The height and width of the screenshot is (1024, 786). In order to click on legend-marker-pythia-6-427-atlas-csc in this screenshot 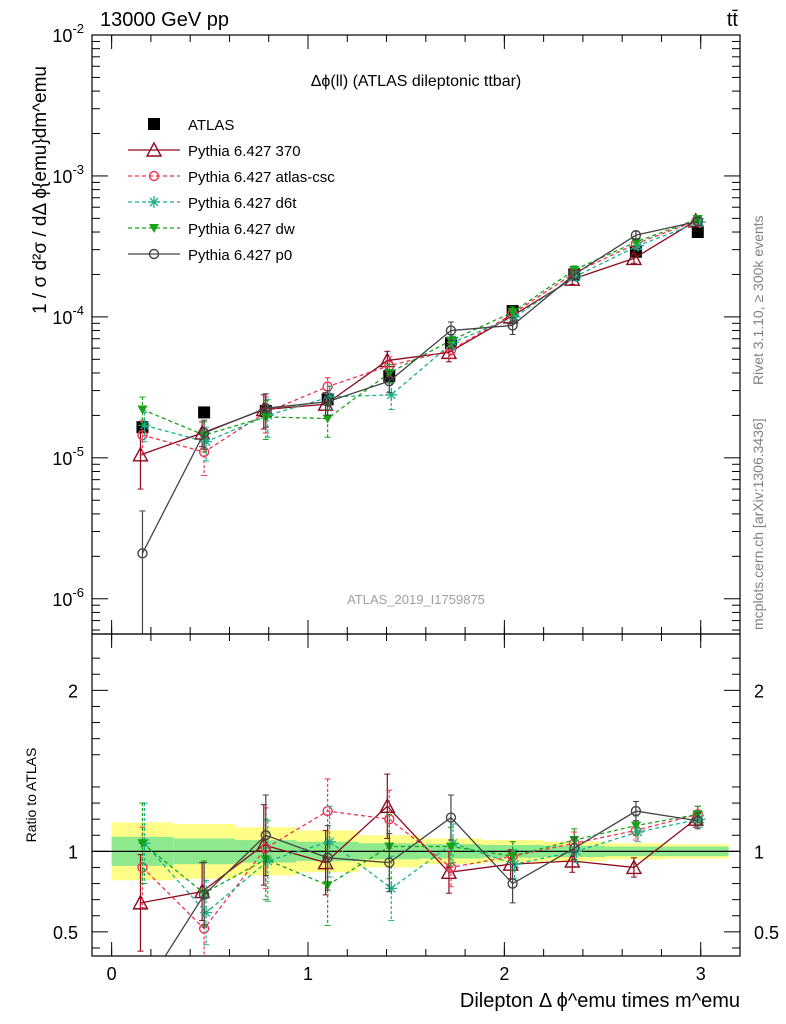, I will do `click(154, 176)`.